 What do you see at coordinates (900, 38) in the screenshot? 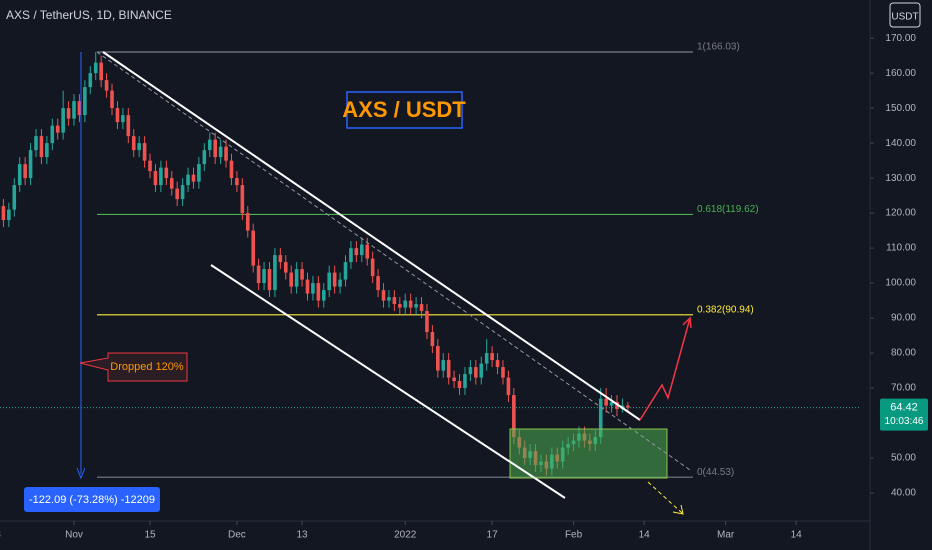
I see `y-tick-label: 170.00` at bounding box center [900, 38].